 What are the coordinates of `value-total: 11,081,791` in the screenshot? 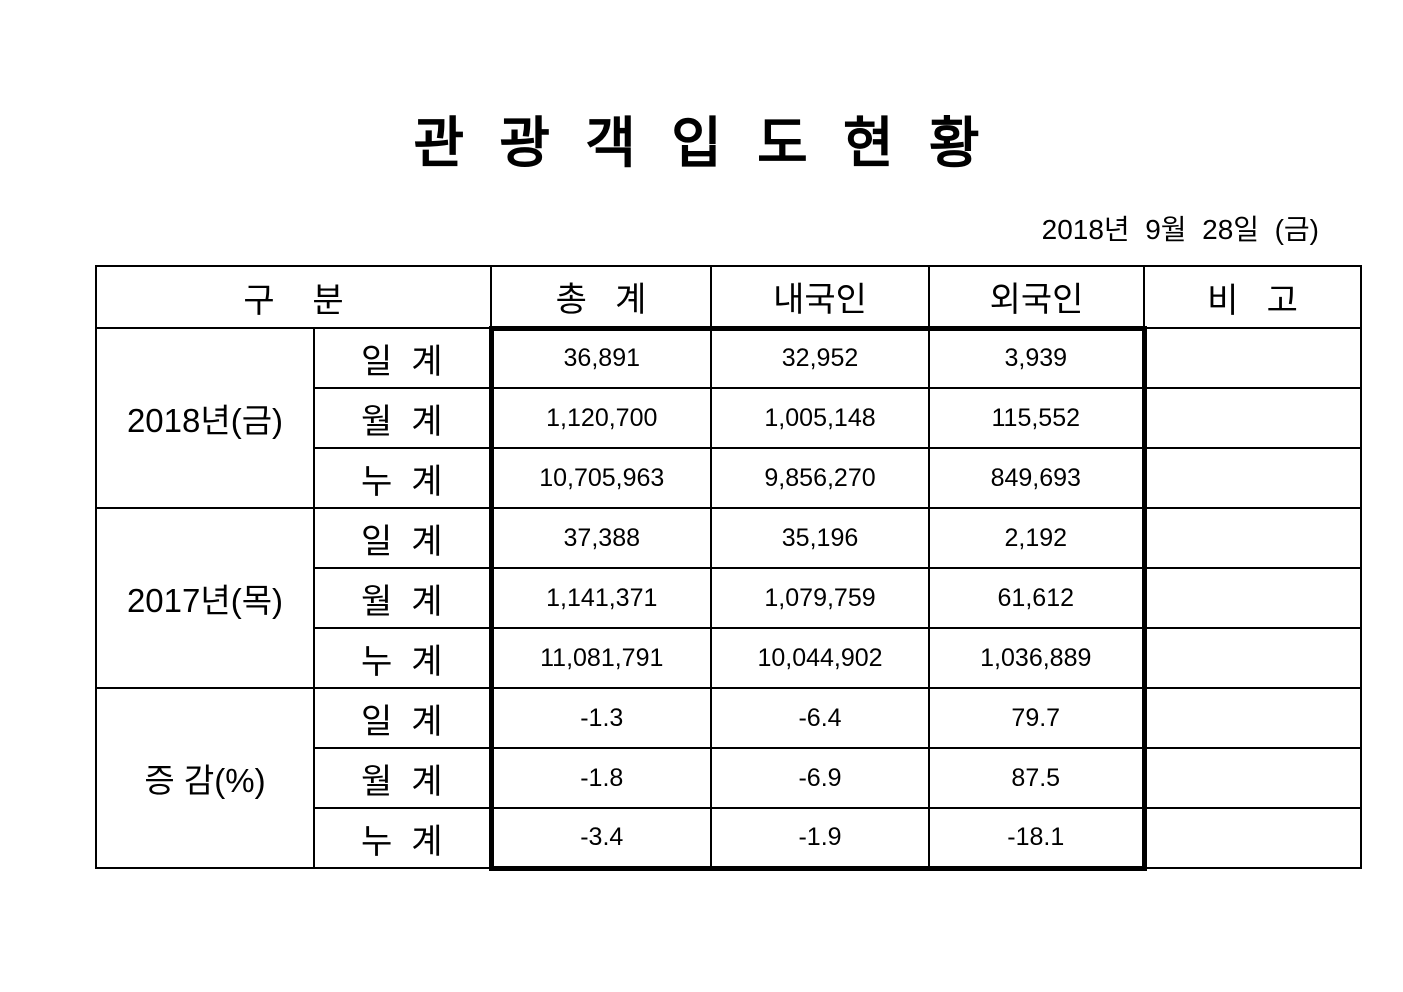 It's located at (600, 658).